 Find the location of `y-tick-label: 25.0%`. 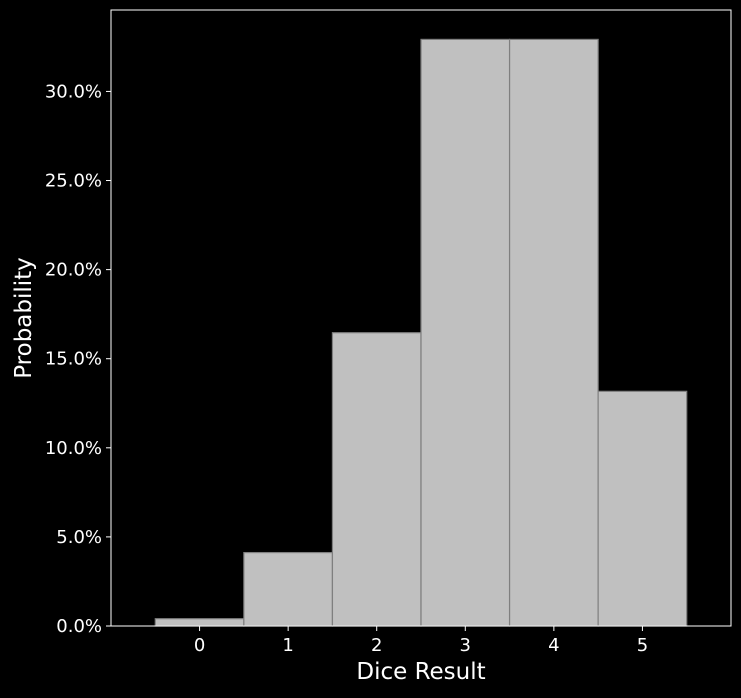

y-tick-label: 25.0% is located at coordinates (73, 181).